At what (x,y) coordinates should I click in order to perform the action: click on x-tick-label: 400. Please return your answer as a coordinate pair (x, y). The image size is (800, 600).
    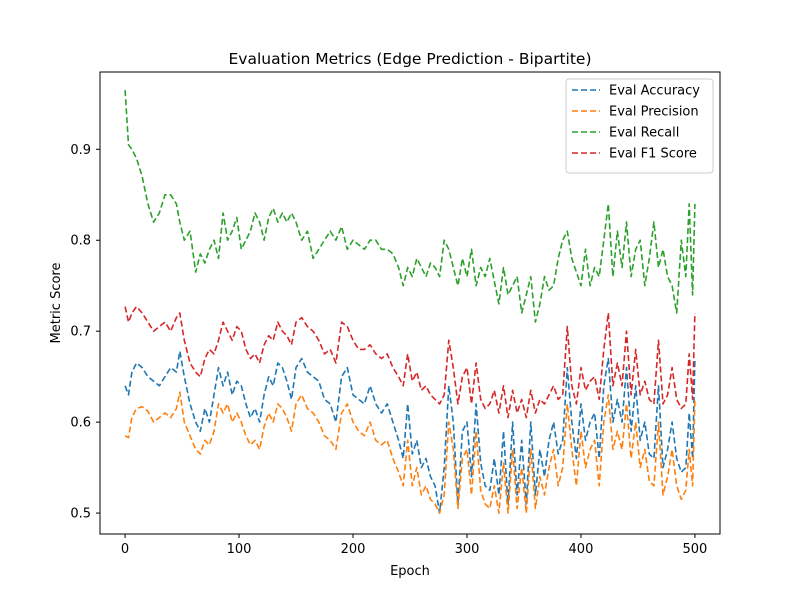
    Looking at the image, I should click on (581, 549).